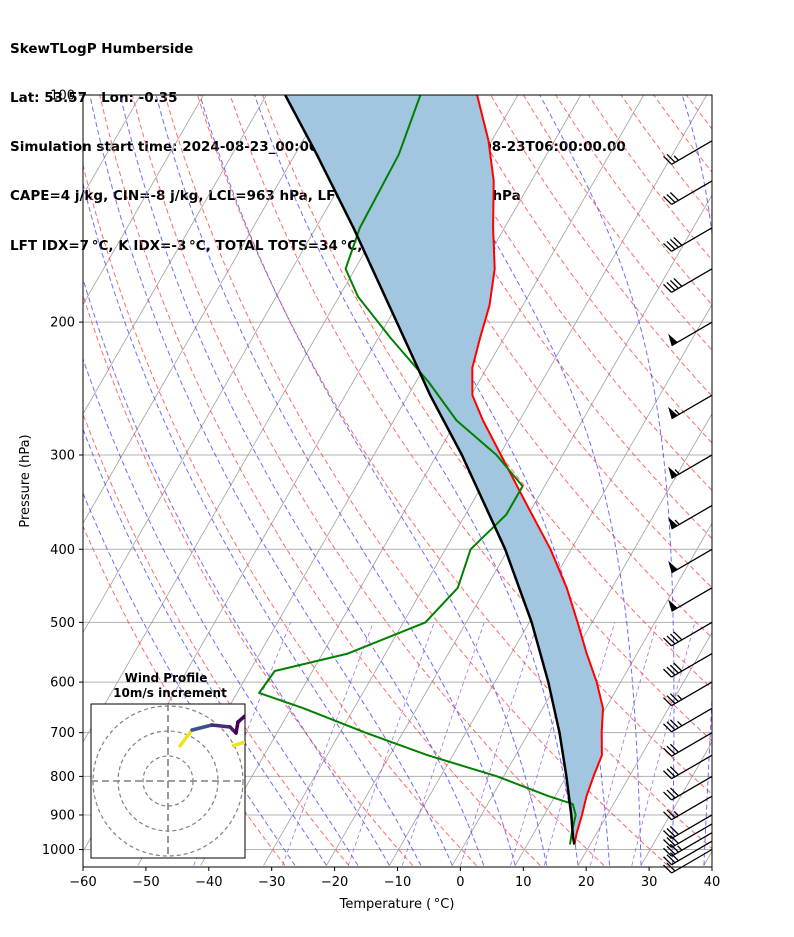 The height and width of the screenshot is (937, 794). What do you see at coordinates (170, 693) in the screenshot?
I see `inset-subtitle: 10m/s increment` at bounding box center [170, 693].